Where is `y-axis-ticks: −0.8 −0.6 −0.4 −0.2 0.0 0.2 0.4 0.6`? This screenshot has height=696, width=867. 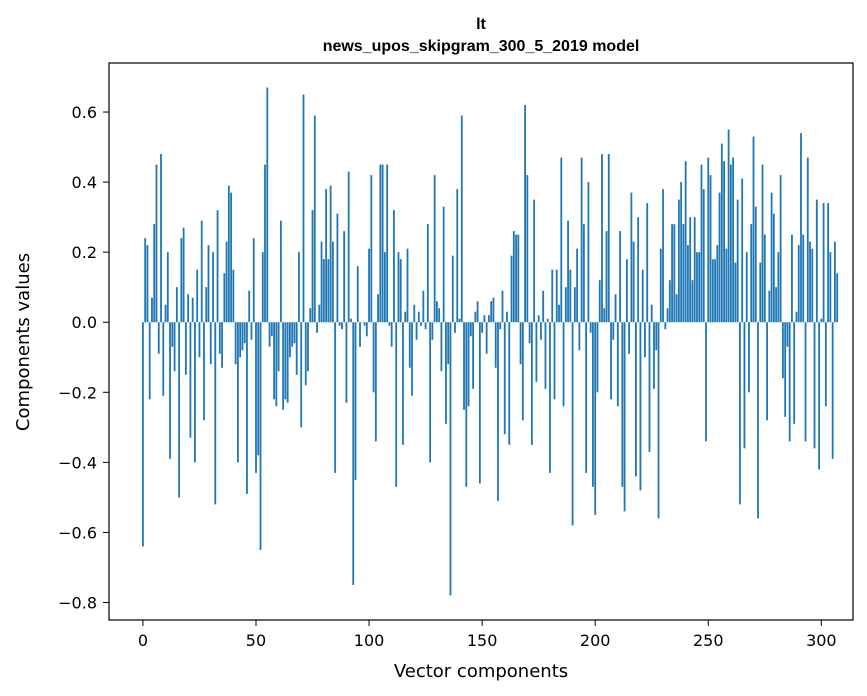 y-axis-ticks: −0.8 −0.6 −0.4 −0.2 0.0 0.2 0.4 0.6 is located at coordinates (83, 357).